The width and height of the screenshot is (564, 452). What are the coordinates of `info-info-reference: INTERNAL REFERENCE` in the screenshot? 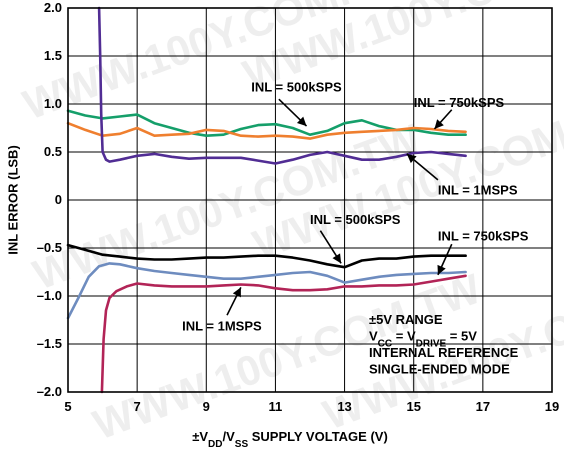 It's located at (444, 352).